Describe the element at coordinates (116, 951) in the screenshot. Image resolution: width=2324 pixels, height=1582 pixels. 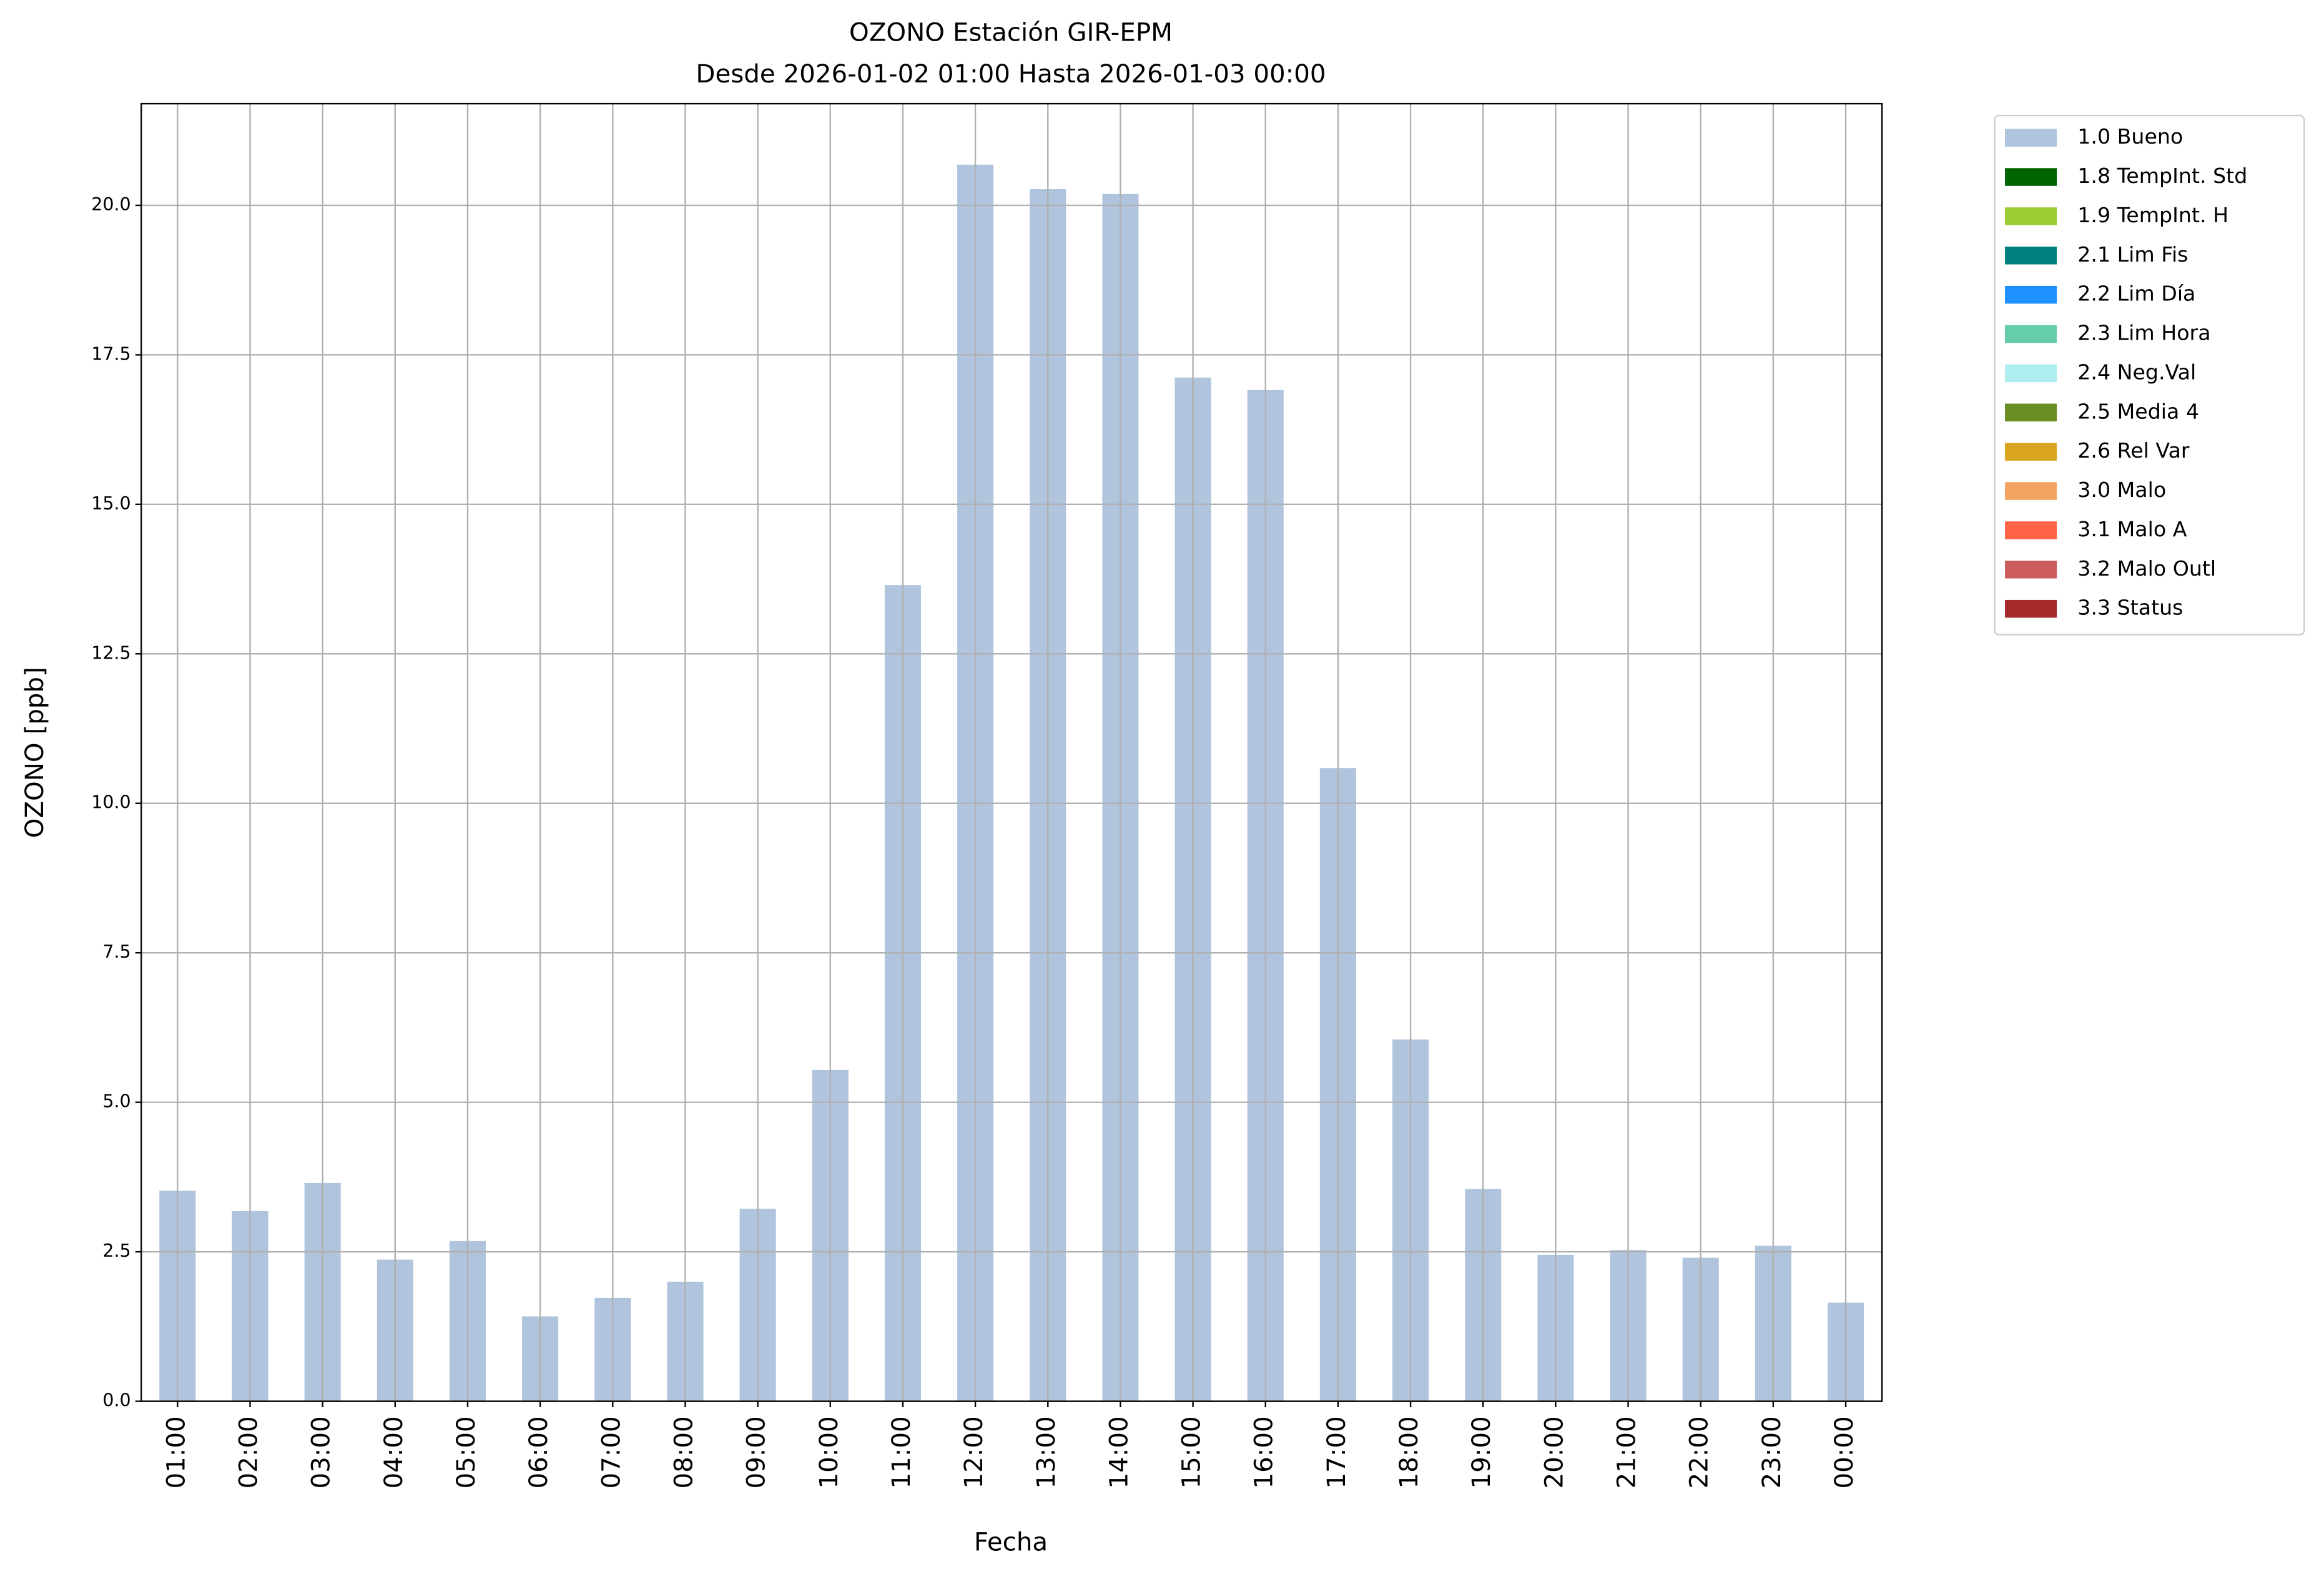
I see `y-tick-label: 7.5` at that location.